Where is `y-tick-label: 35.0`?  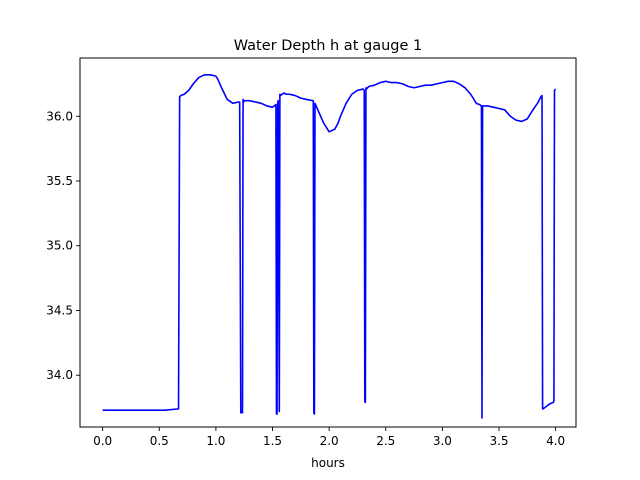
y-tick-label: 35.0 is located at coordinates (59, 246).